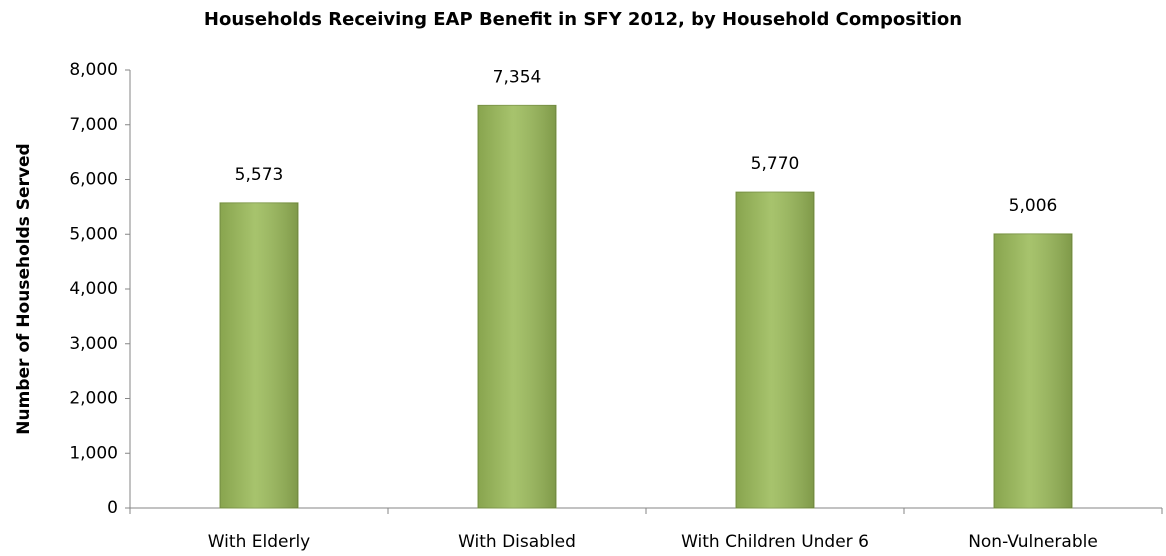  Describe the element at coordinates (775, 542) in the screenshot. I see `x-tick-label: With Children Under 6` at that location.